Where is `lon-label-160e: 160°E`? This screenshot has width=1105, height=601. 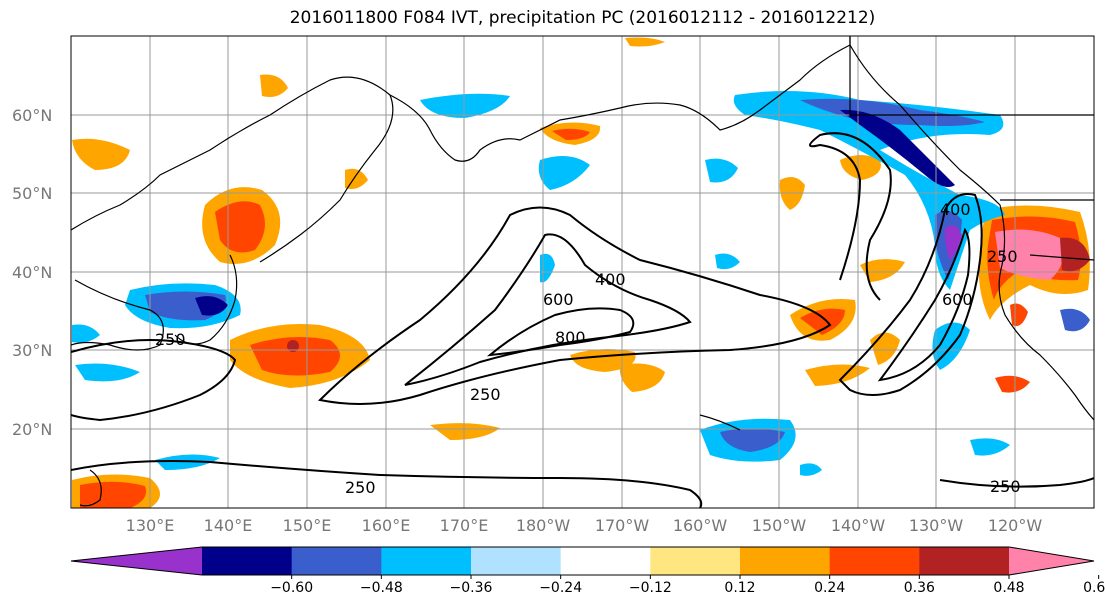
lon-label-160e: 160°E is located at coordinates (386, 525).